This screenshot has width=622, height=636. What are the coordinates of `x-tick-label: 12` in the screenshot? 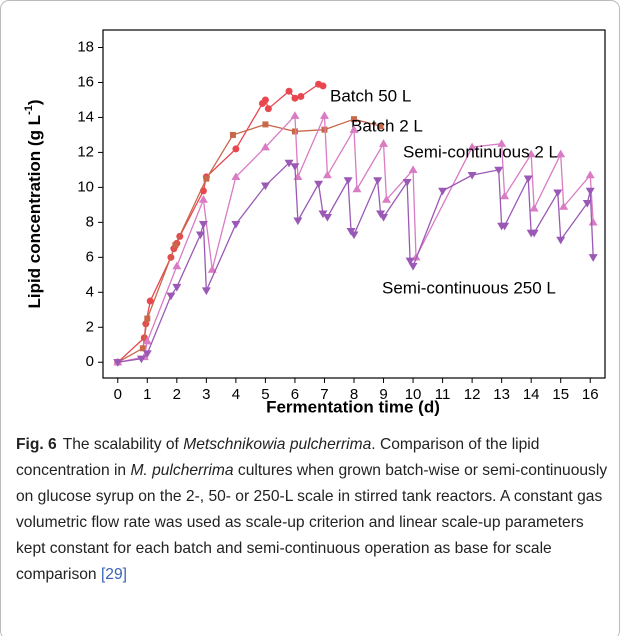 It's located at (472, 394).